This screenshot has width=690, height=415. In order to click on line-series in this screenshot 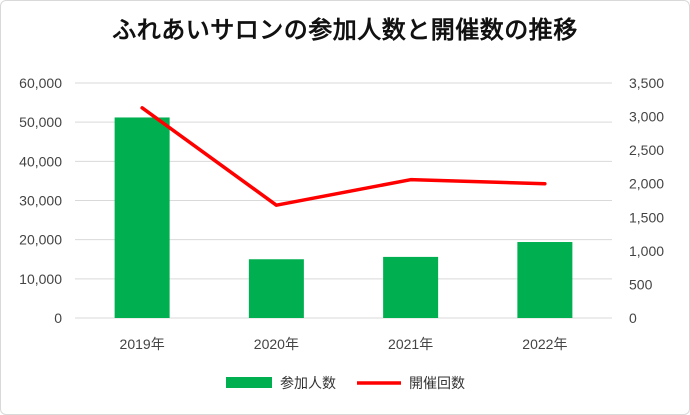, I will do `click(343, 156)`.